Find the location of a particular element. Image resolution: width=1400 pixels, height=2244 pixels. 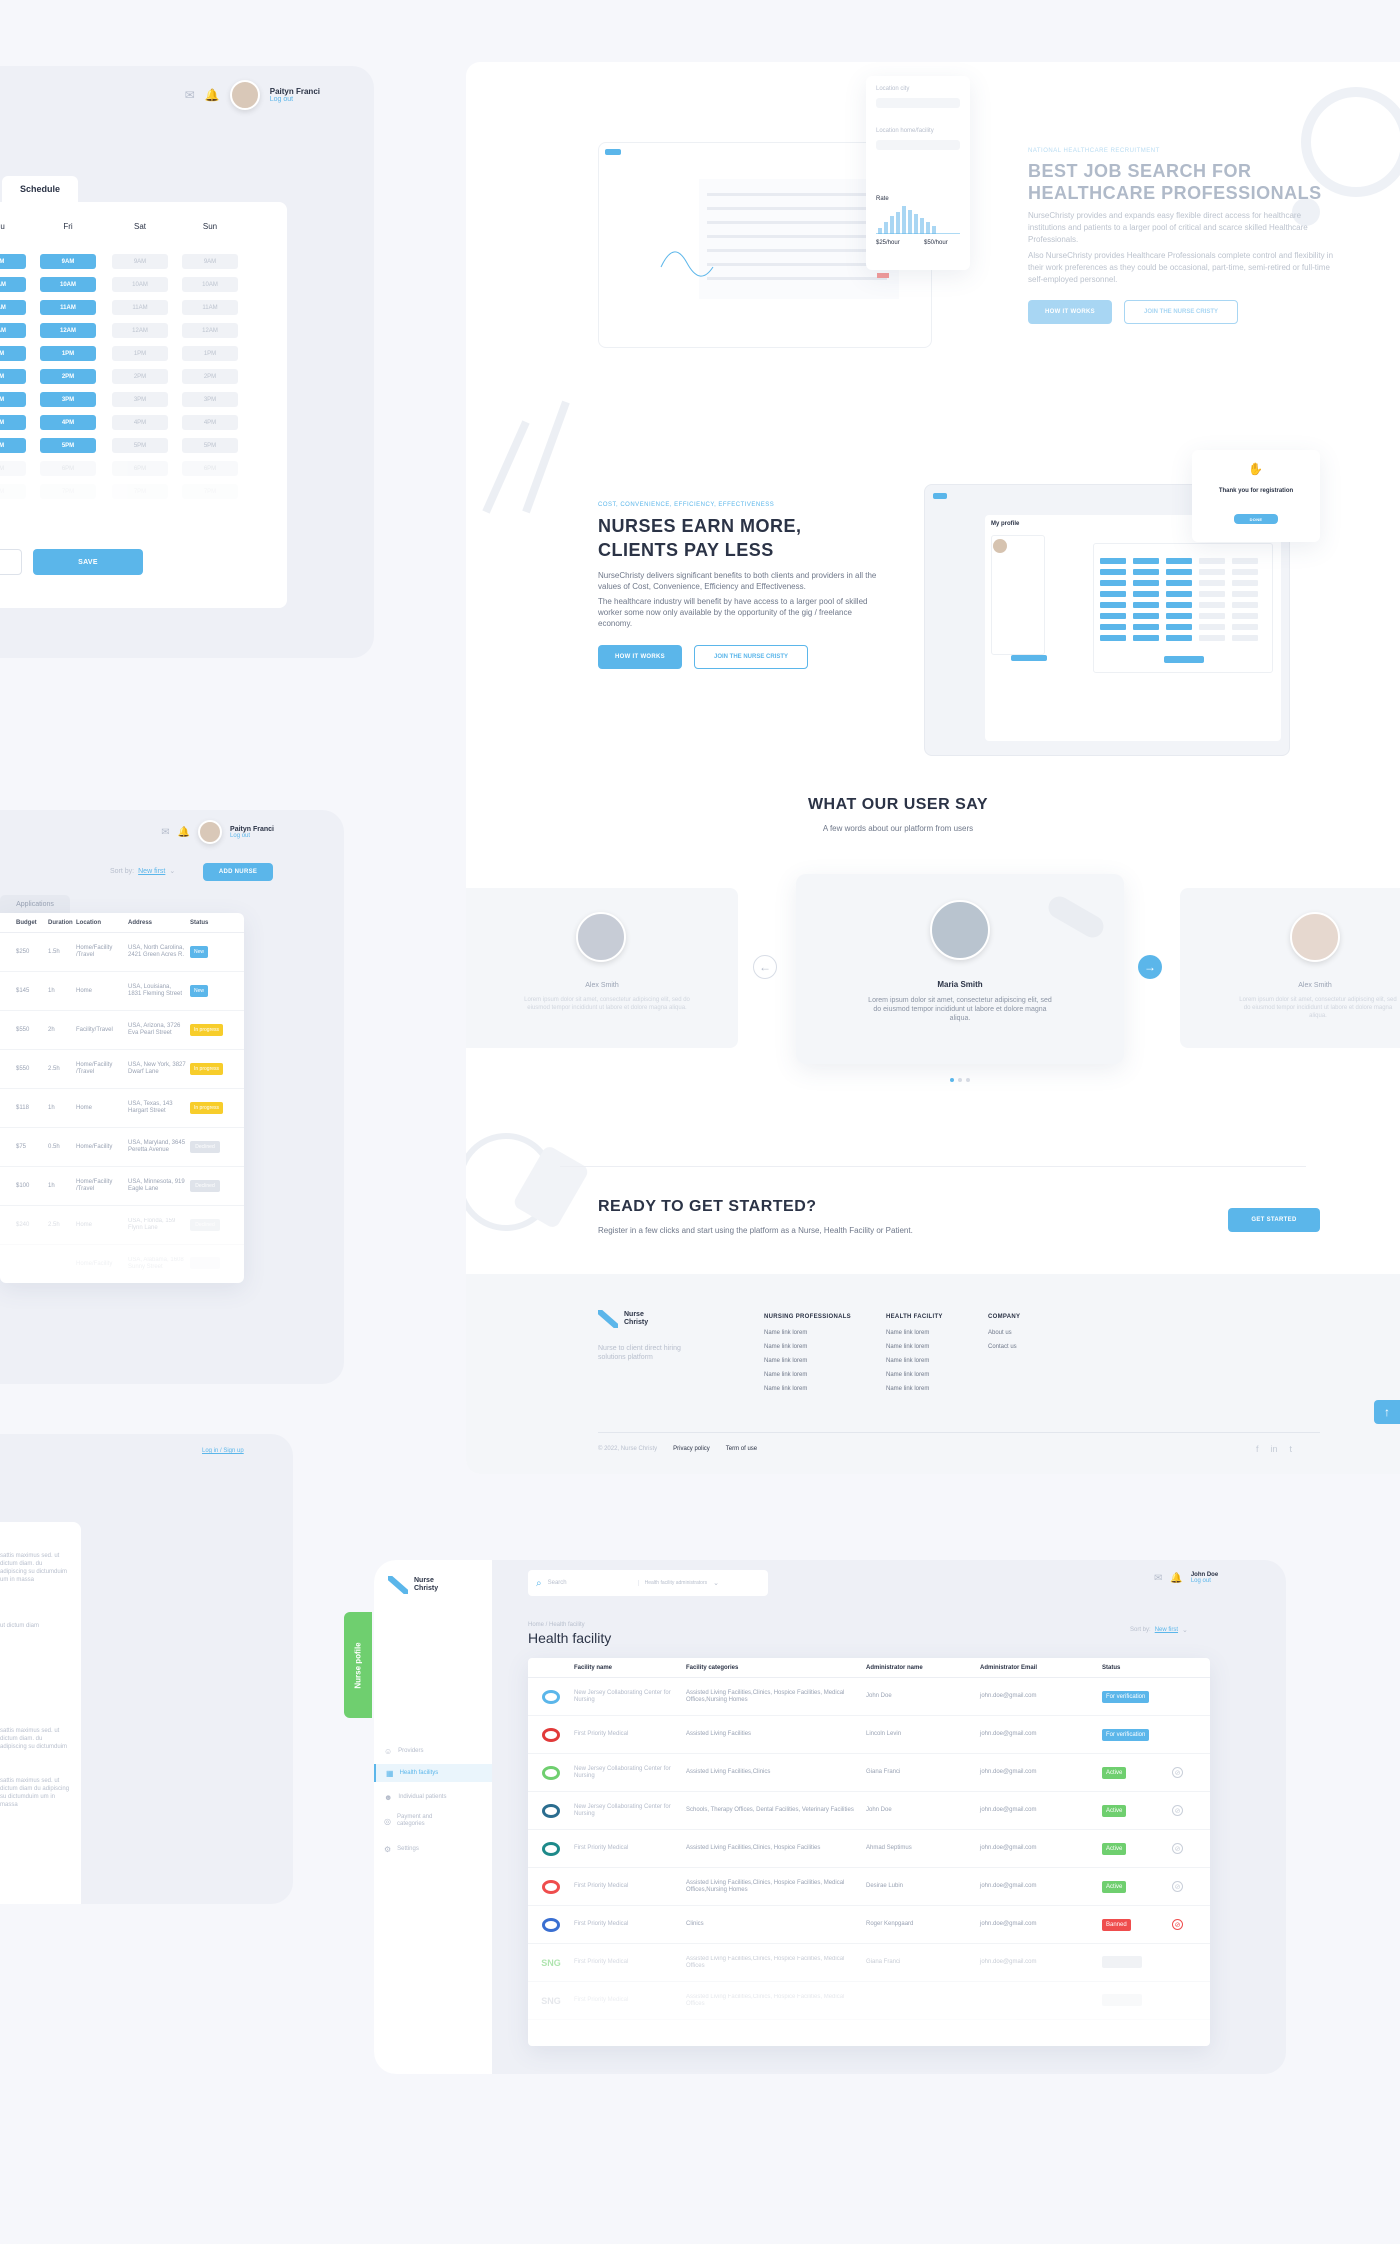

schedule-slot: 11AM is located at coordinates (140, 307).